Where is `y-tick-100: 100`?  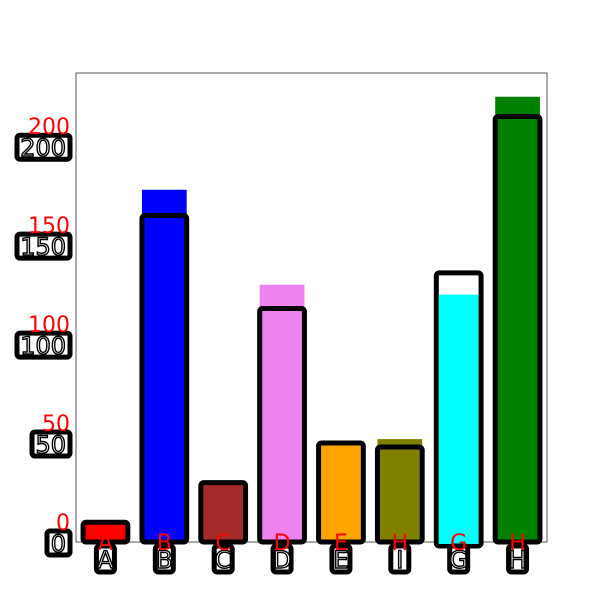
y-tick-100: 100 is located at coordinates (43, 345).